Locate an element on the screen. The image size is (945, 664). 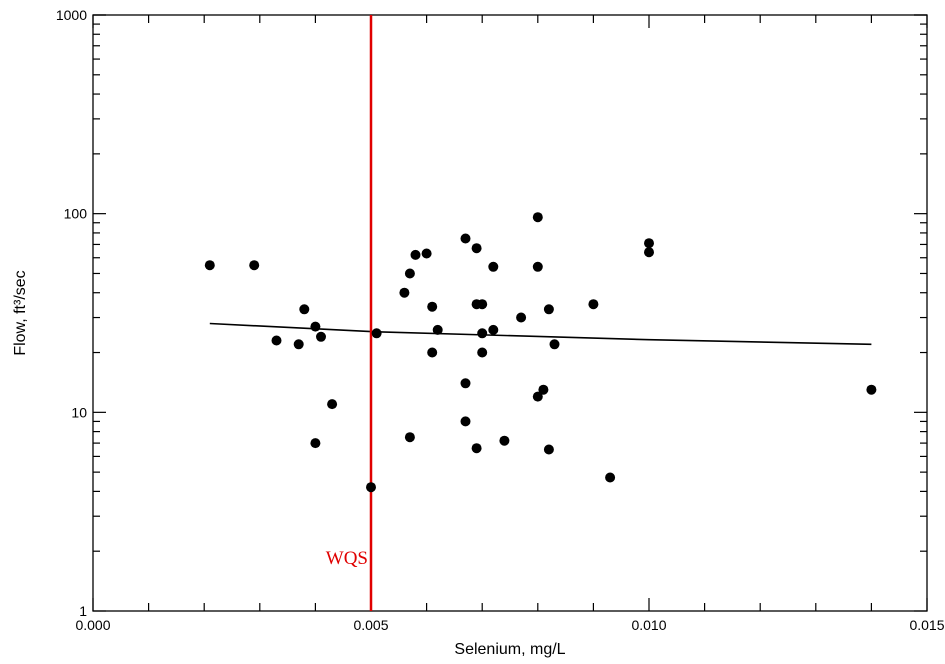
y-tick-label: 1000 is located at coordinates (71, 15).